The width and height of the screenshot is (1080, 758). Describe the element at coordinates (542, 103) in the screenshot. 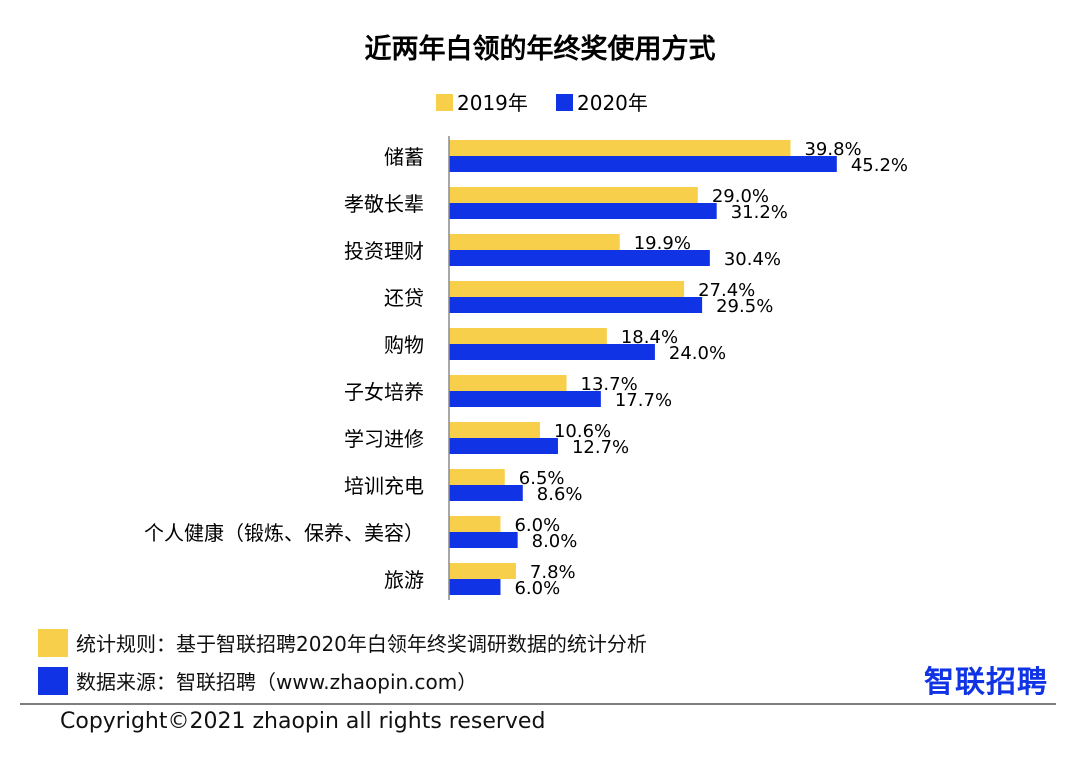

I see `legend: 2019年 2020年` at that location.